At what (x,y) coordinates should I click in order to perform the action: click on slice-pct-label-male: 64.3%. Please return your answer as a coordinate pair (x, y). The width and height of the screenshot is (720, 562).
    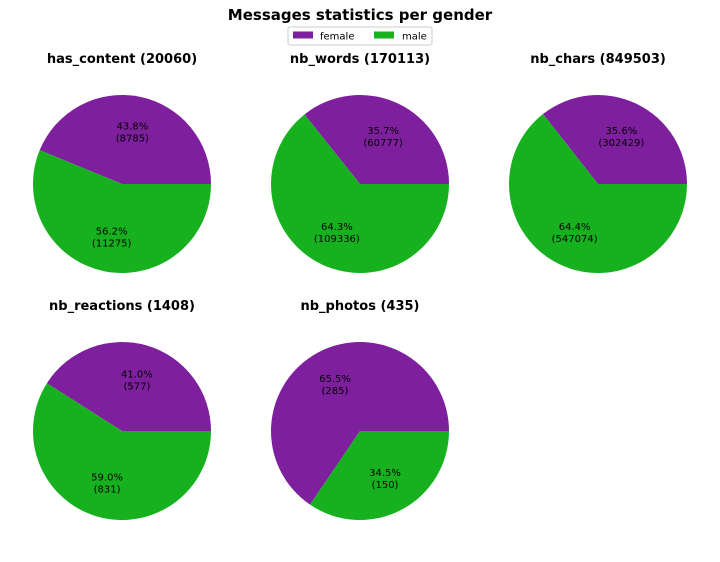
    Looking at the image, I should click on (337, 227).